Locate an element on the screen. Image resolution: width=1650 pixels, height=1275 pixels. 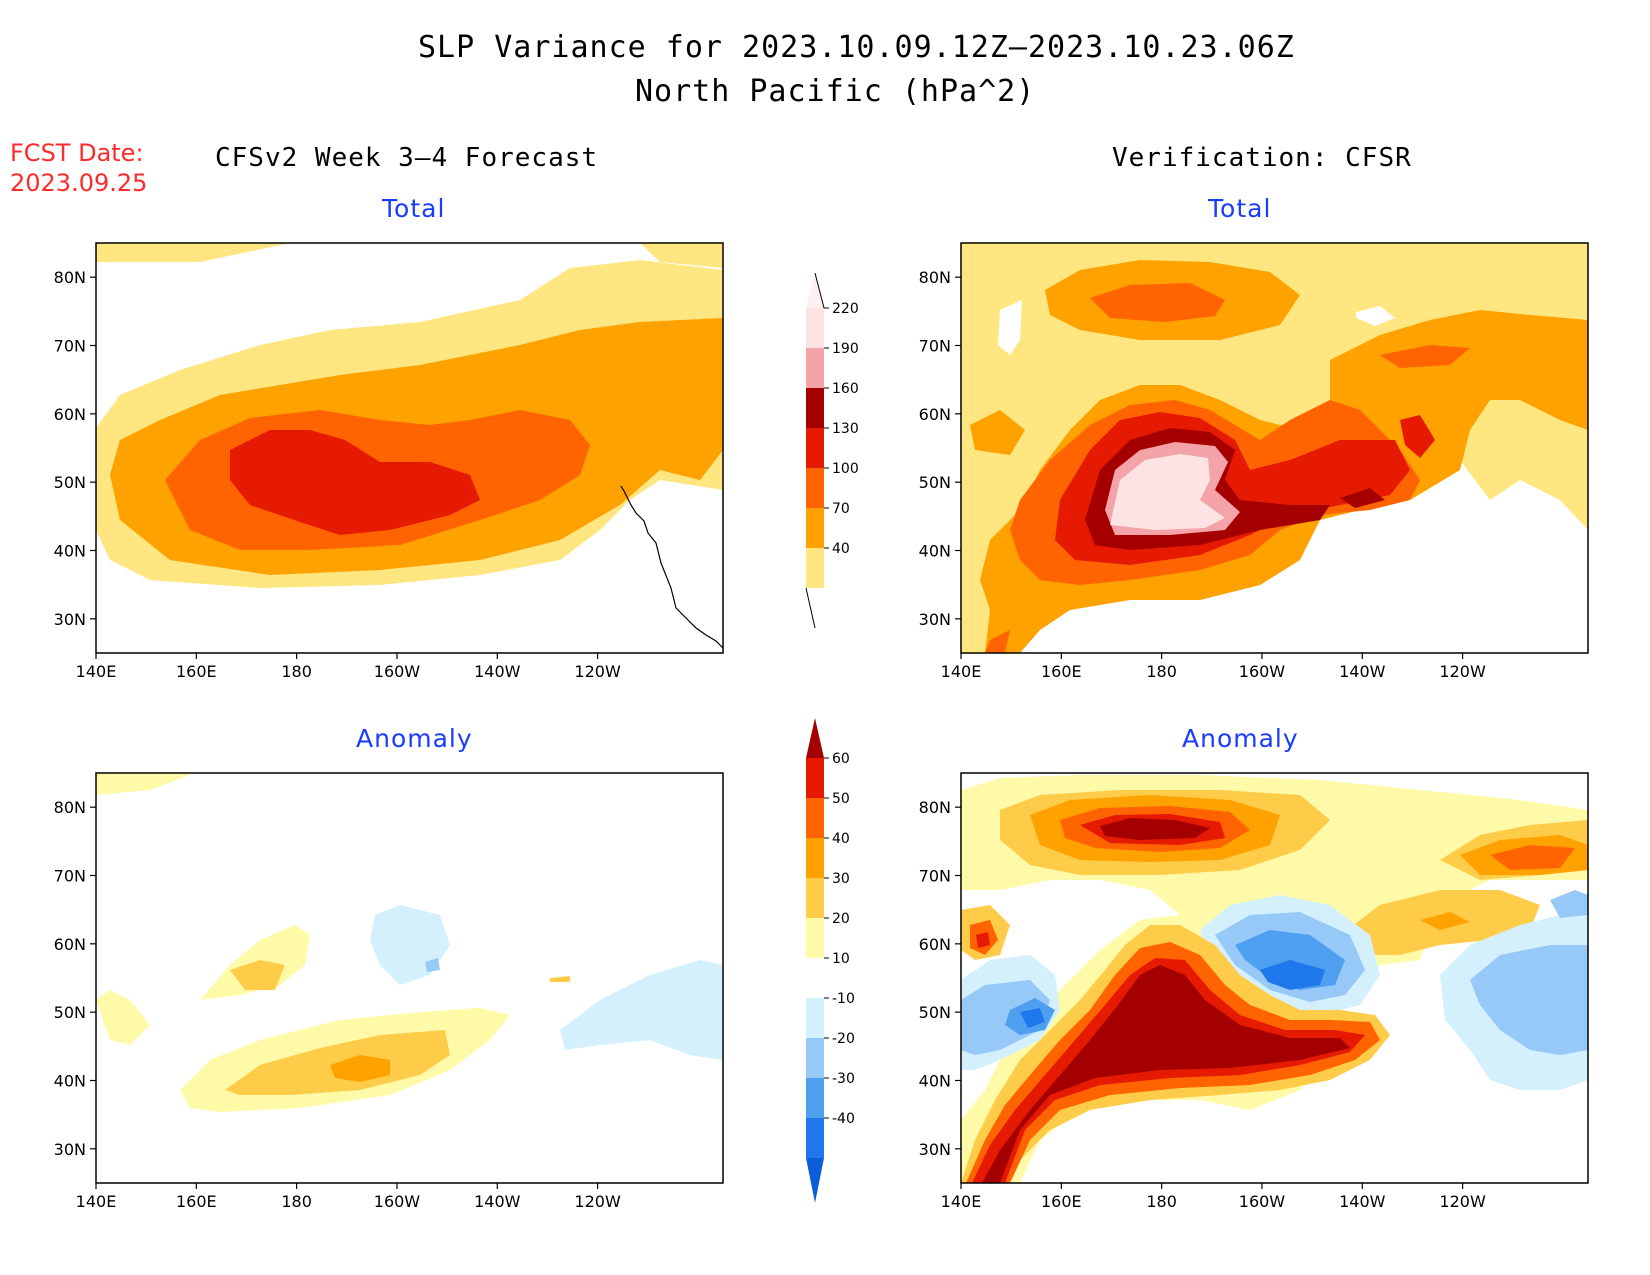
verification-anomaly-level-neg10 is located at coordinates (1569, 904).